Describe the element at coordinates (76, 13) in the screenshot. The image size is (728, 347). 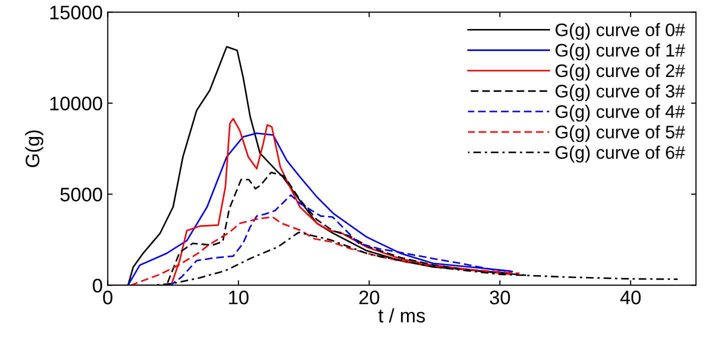
I see `y-tick-label: 15000` at that location.